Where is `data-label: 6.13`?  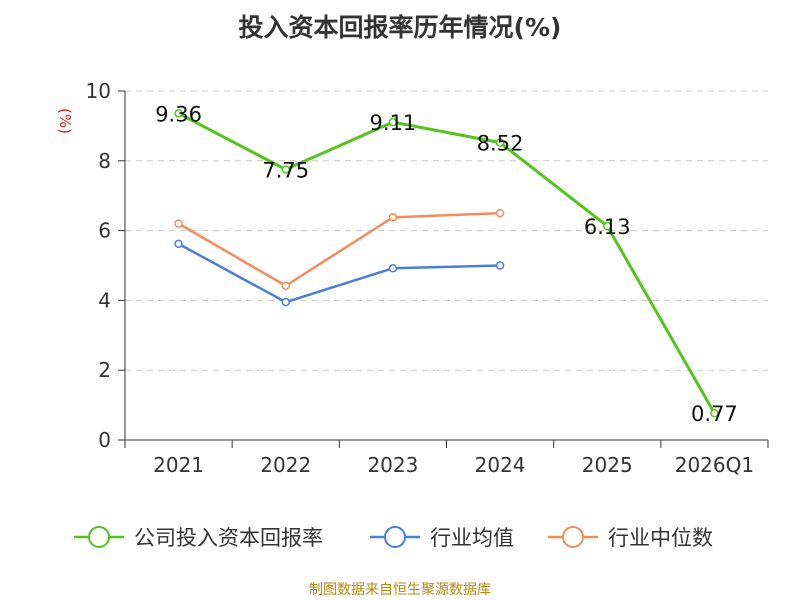 data-label: 6.13 is located at coordinates (607, 227).